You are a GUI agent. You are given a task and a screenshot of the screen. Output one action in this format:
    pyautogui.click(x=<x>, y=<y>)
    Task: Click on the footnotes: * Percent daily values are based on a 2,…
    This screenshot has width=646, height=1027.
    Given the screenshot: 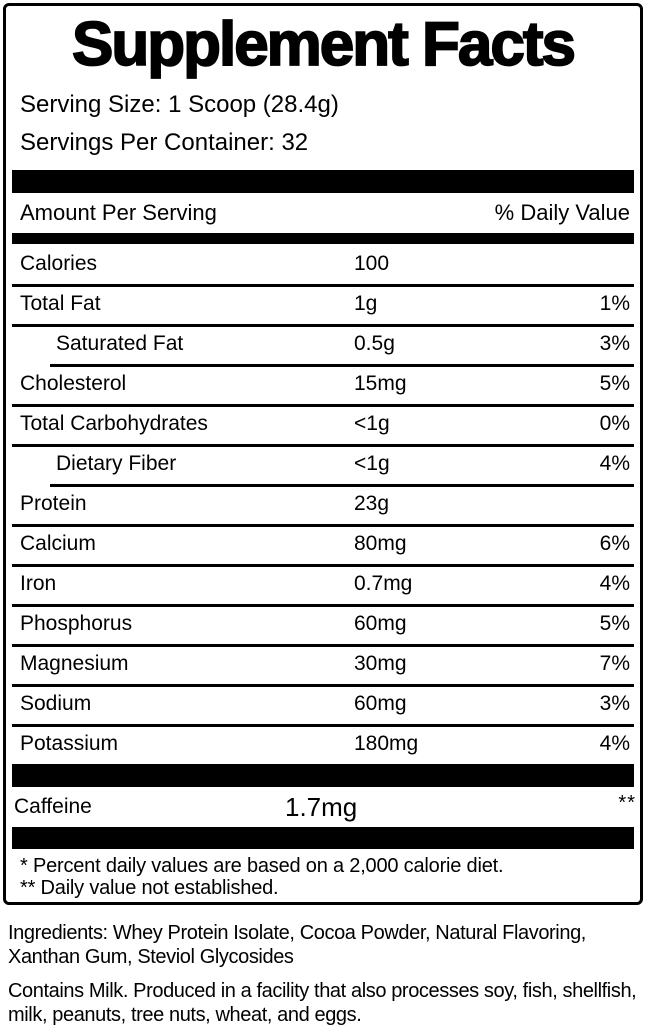 What is the action you would take?
    pyautogui.click(x=323, y=874)
    